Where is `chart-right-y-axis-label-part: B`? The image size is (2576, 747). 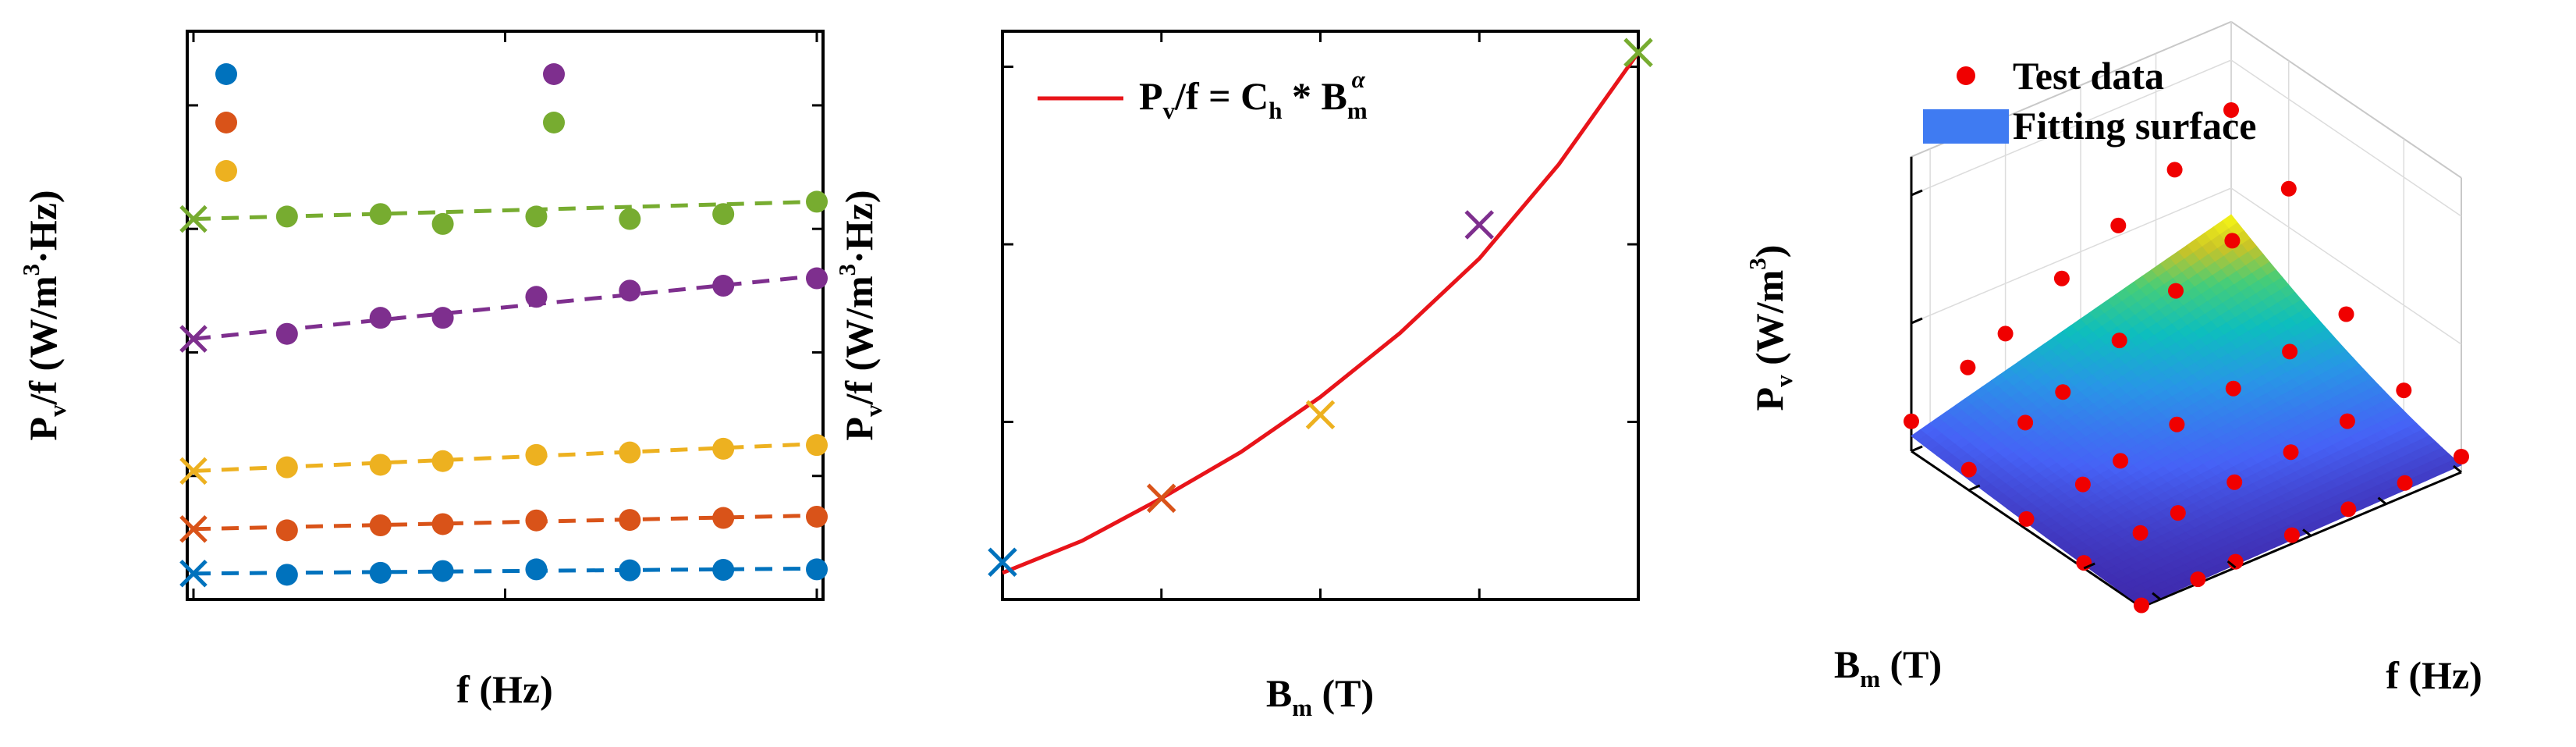 chart-right-y-axis-label-part: B is located at coordinates (1847, 664).